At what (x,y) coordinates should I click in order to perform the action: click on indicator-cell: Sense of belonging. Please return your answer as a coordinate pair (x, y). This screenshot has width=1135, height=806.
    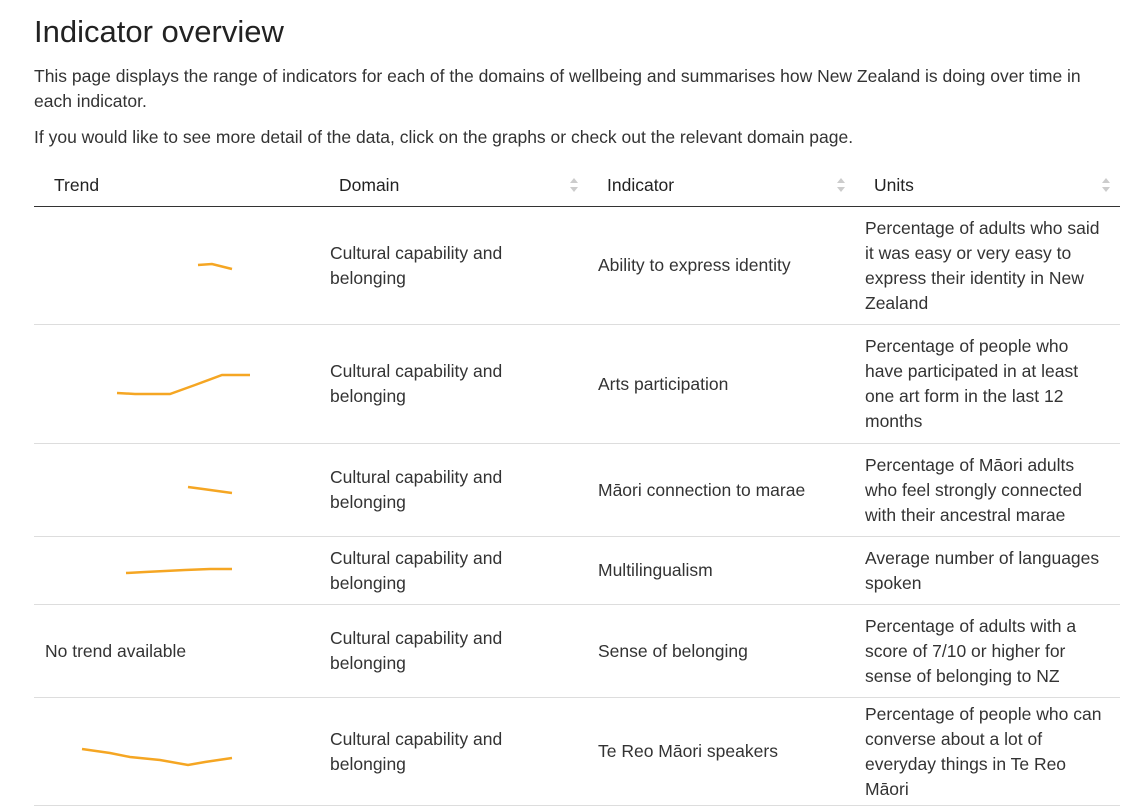
    Looking at the image, I should click on (721, 651).